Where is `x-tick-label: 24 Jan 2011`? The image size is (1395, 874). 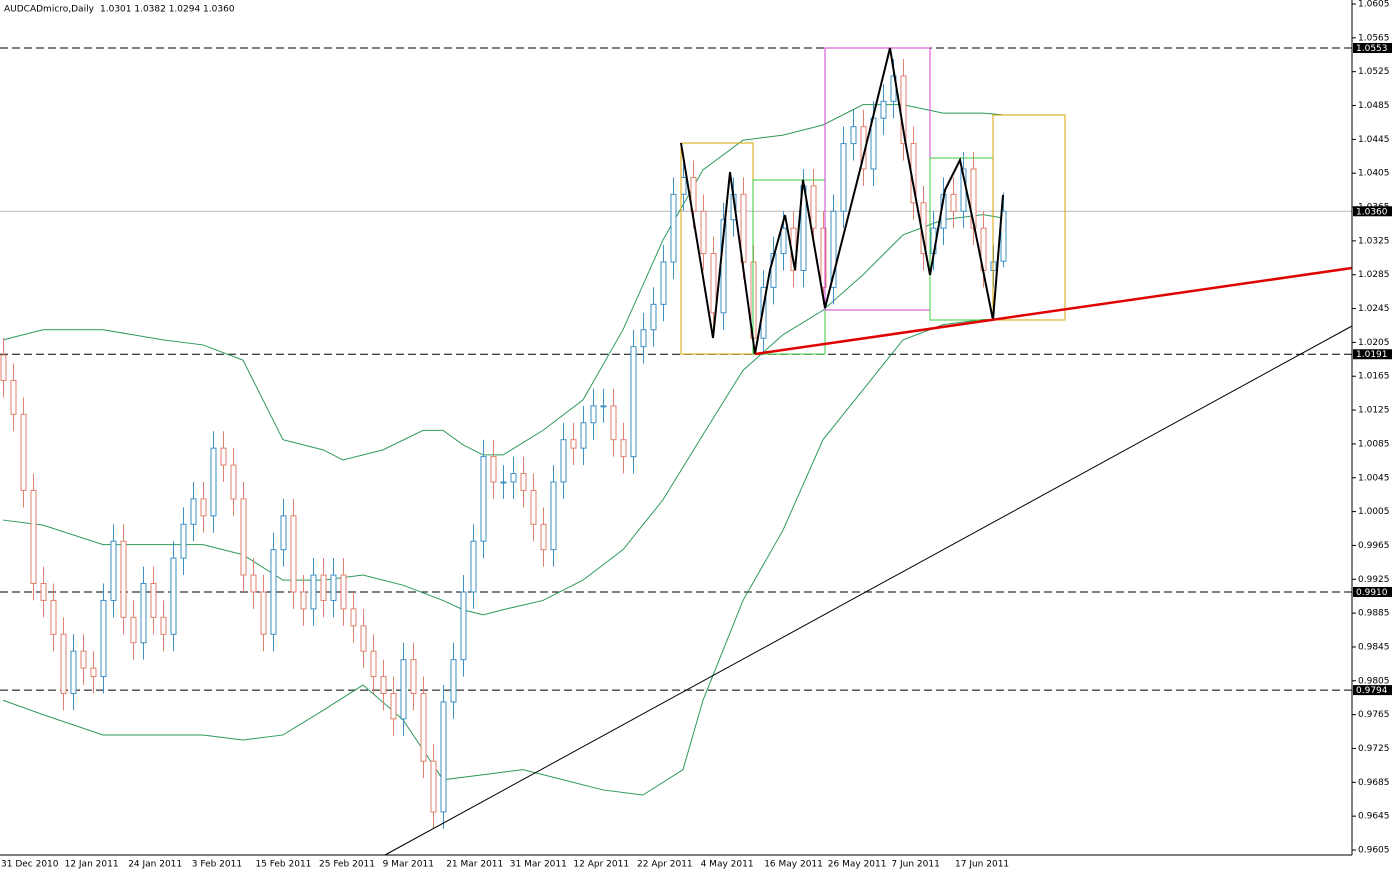 x-tick-label: 24 Jan 2011 is located at coordinates (155, 865).